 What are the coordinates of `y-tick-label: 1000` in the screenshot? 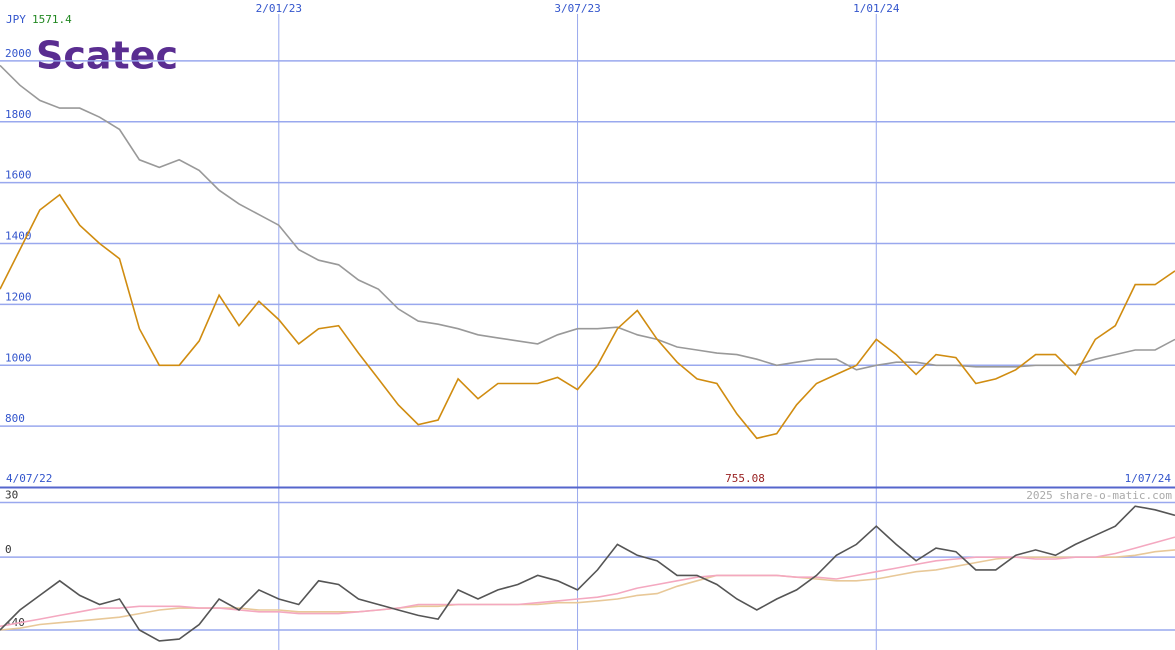 It's located at (18, 357).